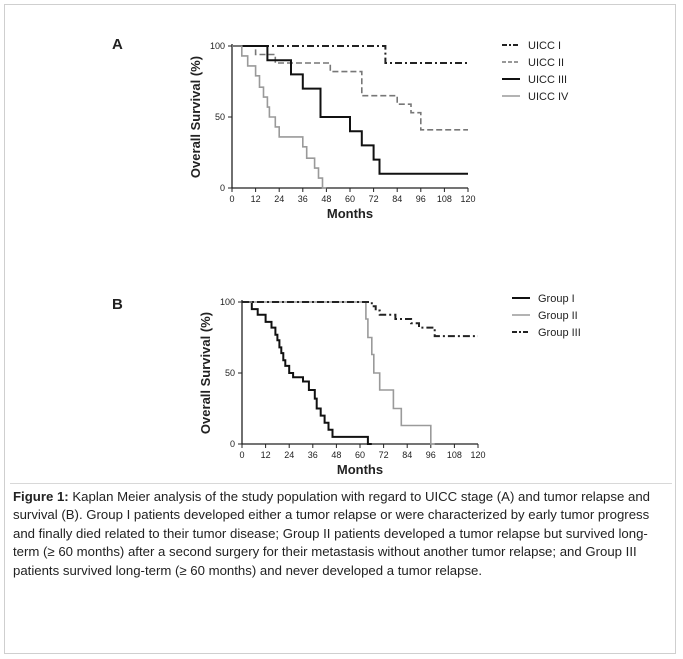 The height and width of the screenshot is (659, 683). I want to click on legend-label: Group I, so click(556, 299).